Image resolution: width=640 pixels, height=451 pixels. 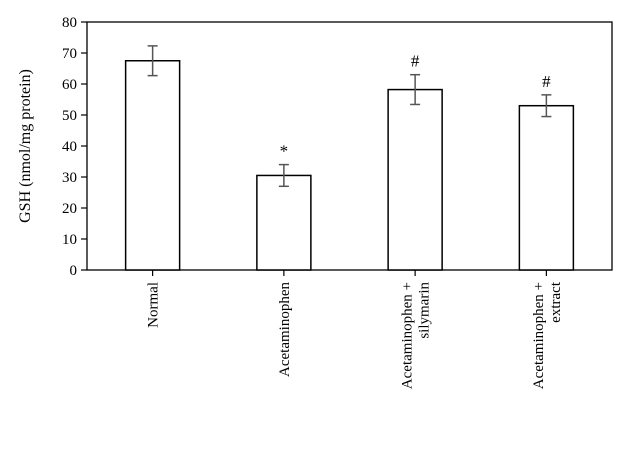 I want to click on y-tick-label: 40, so click(x=69, y=147).